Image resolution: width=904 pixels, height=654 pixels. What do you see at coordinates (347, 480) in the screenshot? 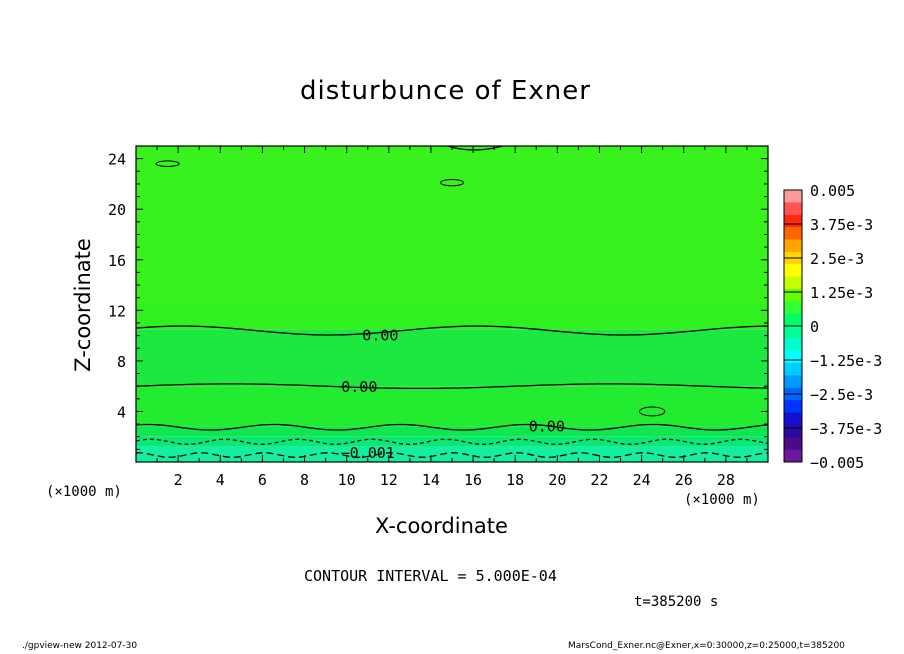
I see `x-tick-label: 10` at bounding box center [347, 480].